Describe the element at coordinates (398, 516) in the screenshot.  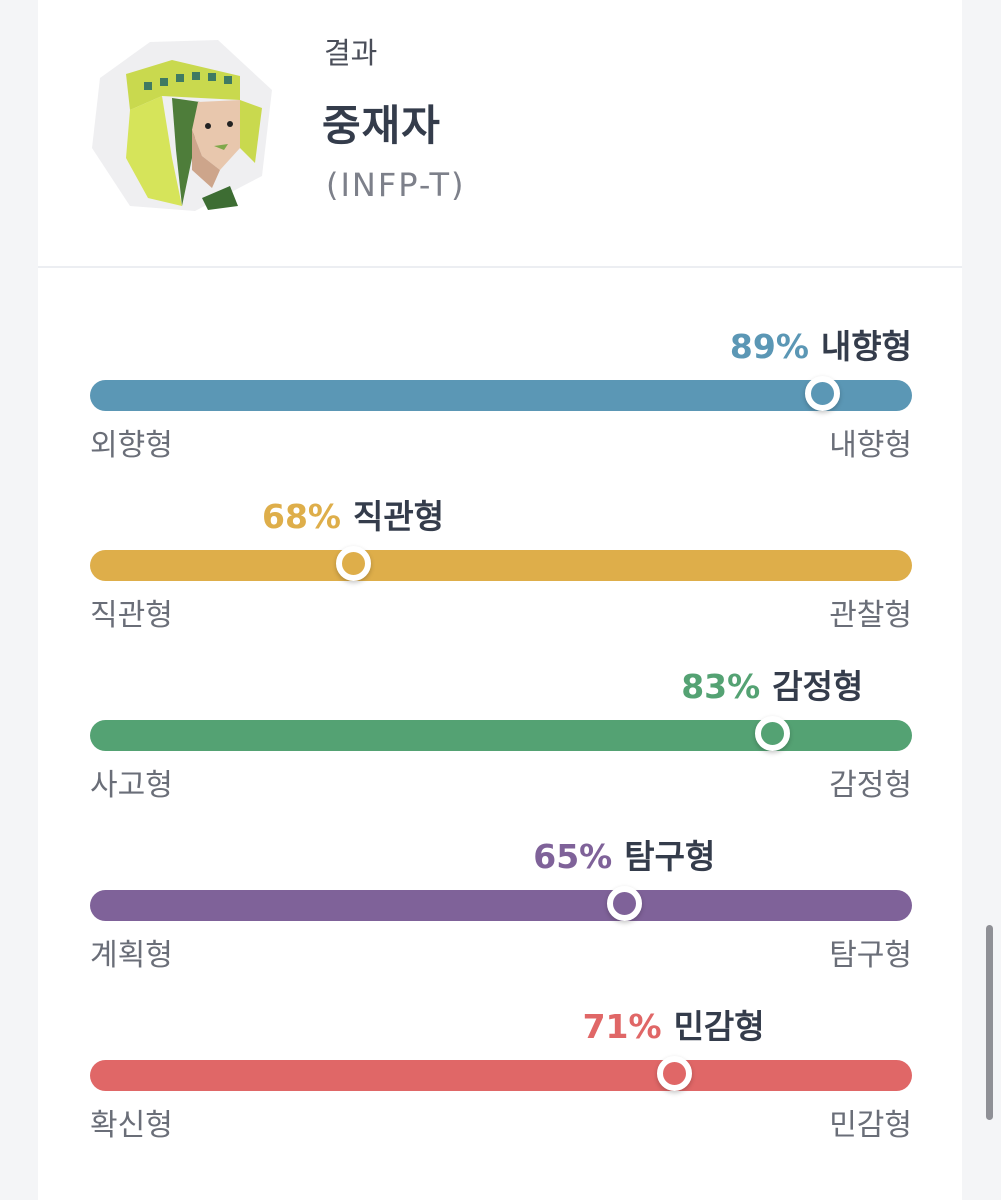
I see `trait-name: 직관형` at that location.